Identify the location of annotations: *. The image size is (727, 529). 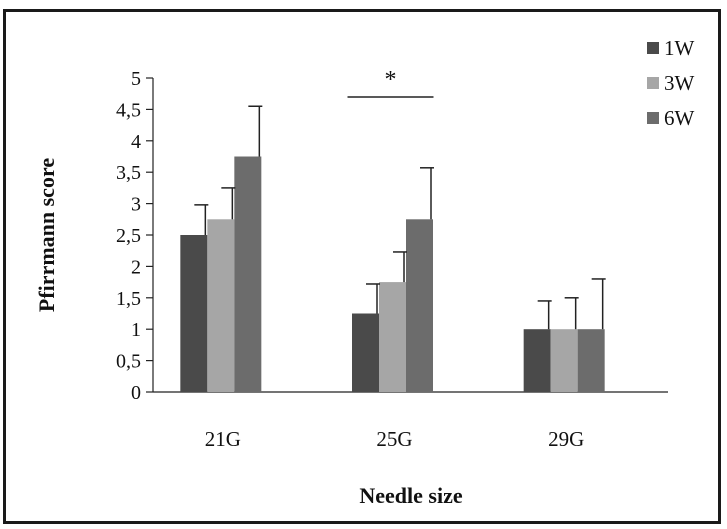
(390, 82).